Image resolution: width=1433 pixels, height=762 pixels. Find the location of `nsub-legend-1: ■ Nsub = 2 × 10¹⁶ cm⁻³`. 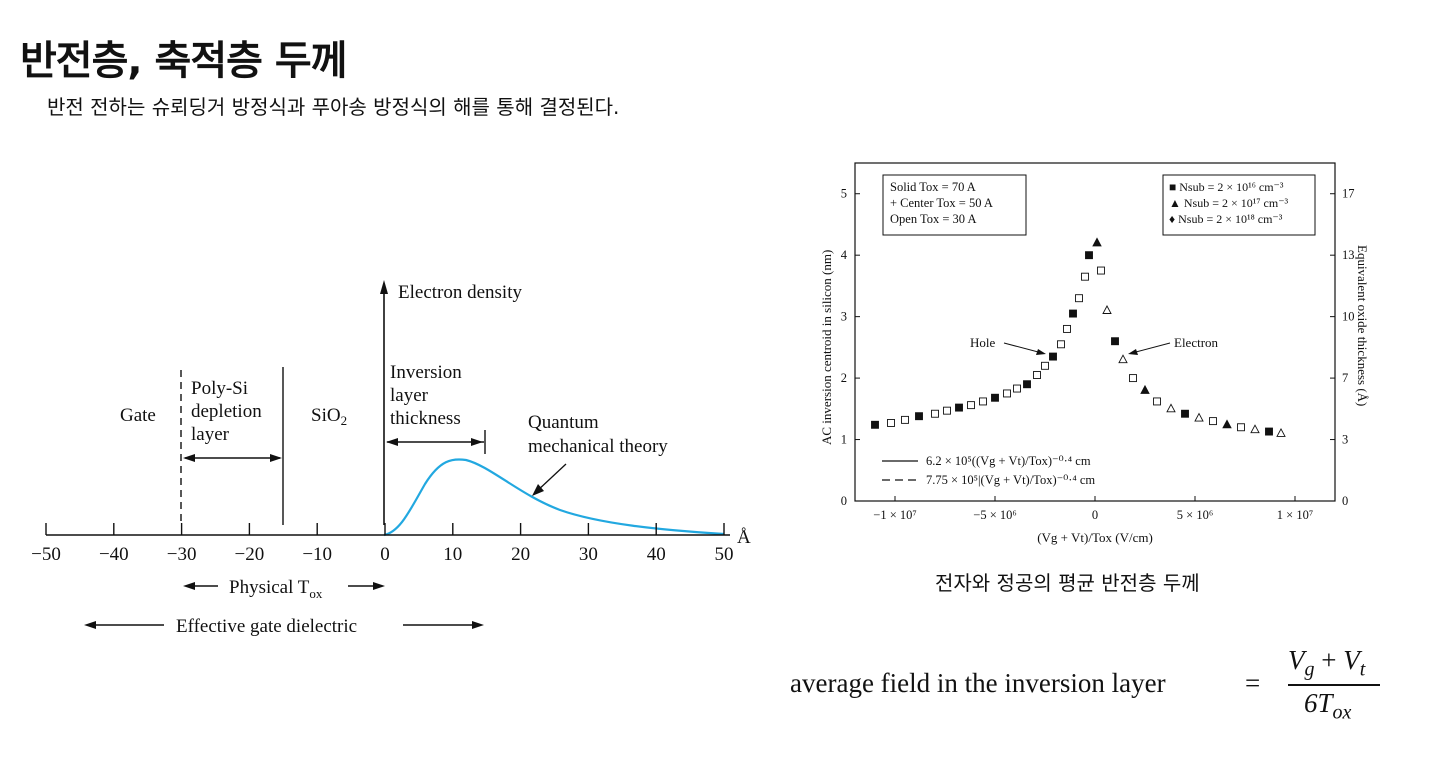

nsub-legend-1: ■ Nsub = 2 × 10¹⁶ cm⁻³ is located at coordinates (1226, 187).